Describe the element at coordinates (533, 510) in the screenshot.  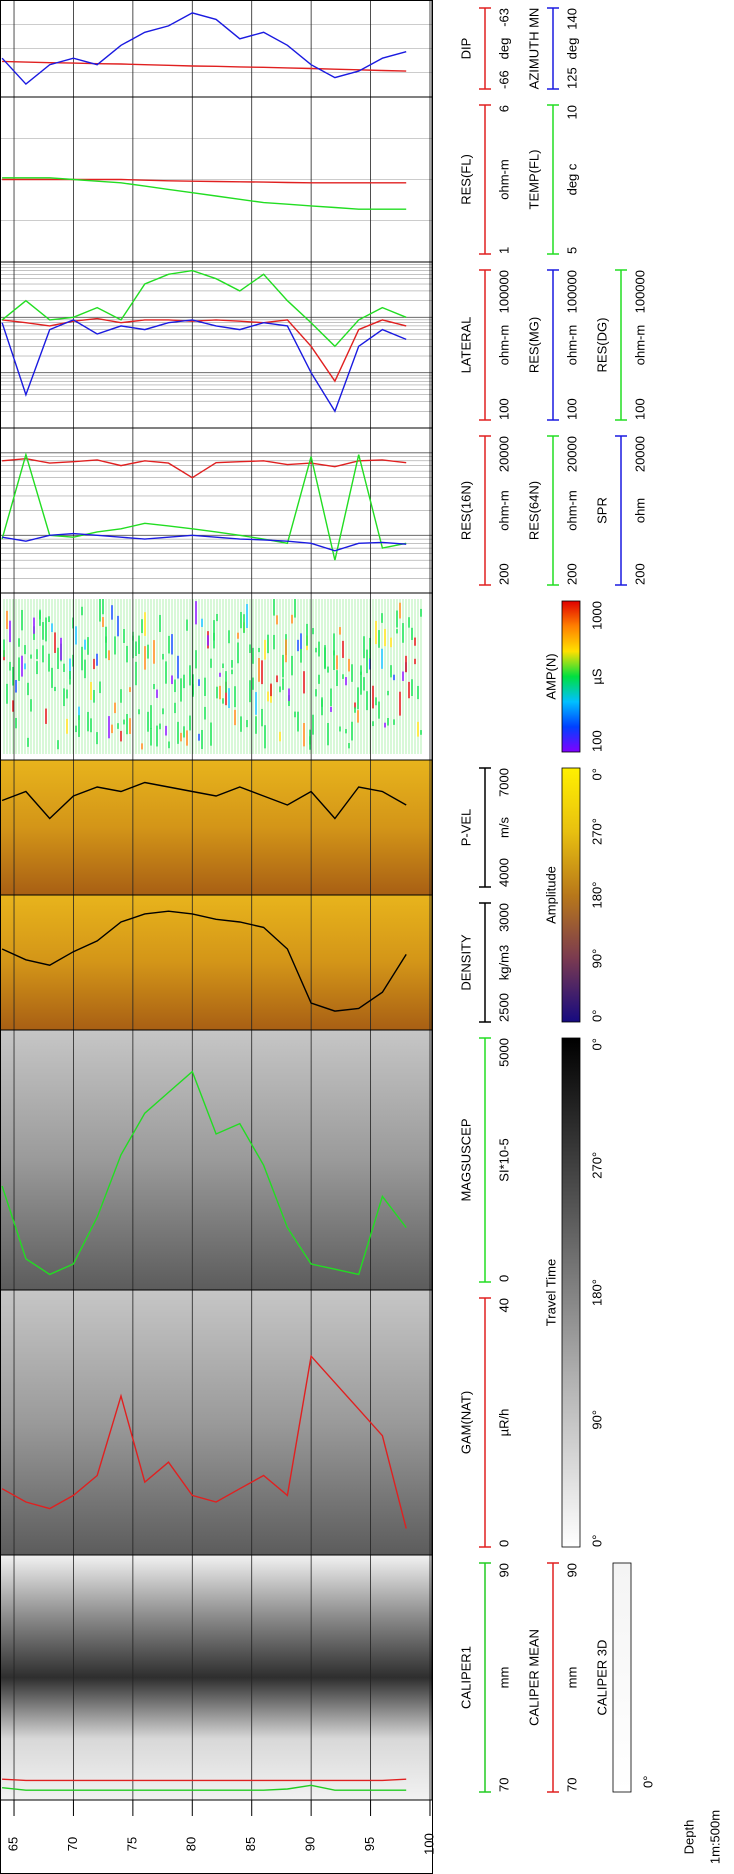
I see `curve-name: RES(64N)` at that location.